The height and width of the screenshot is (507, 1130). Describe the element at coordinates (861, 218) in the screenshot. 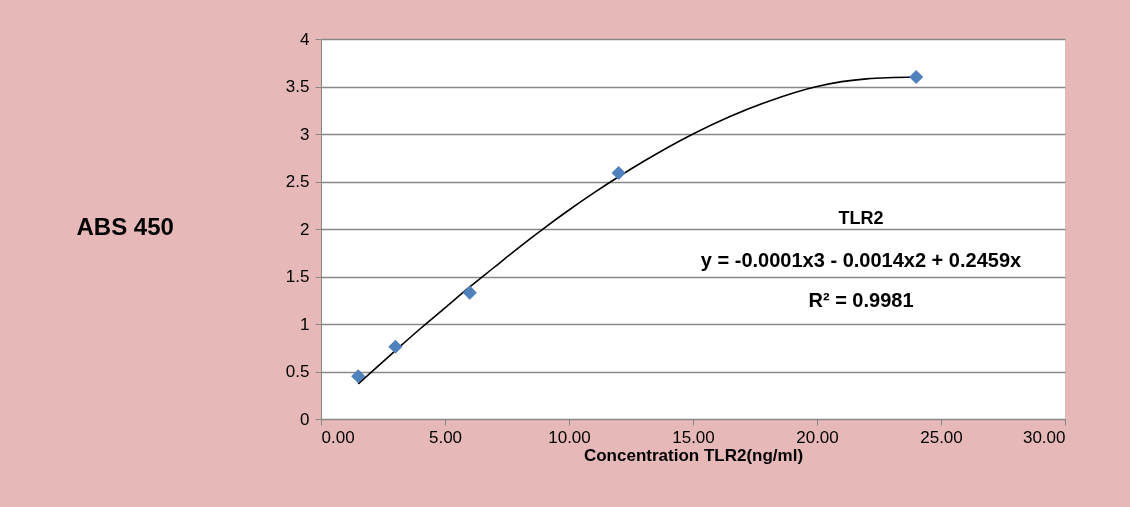

I see `annotation: TLR2` at that location.